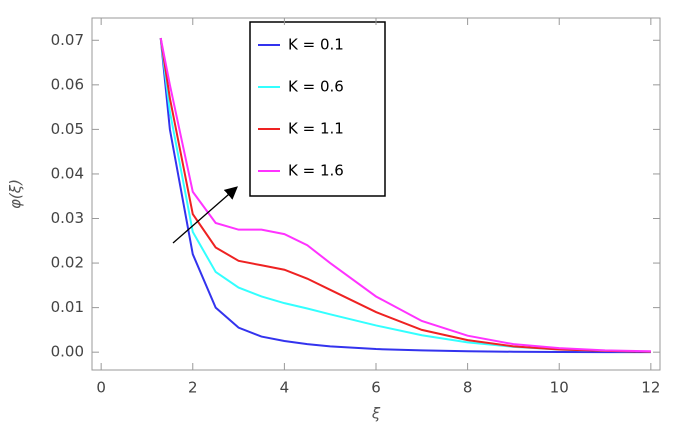  Describe the element at coordinates (285, 388) in the screenshot. I see `x-tick-label: 4` at that location.